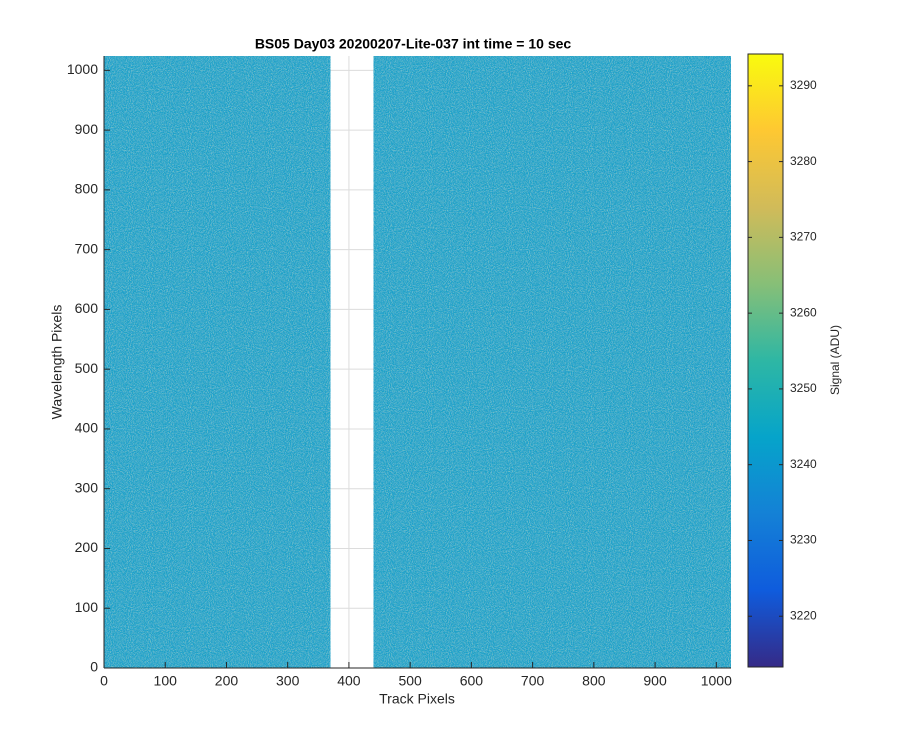 Image resolution: width=900 pixels, height=755 pixels. What do you see at coordinates (594, 681) in the screenshot?
I see `x-tick-label: 800` at bounding box center [594, 681].